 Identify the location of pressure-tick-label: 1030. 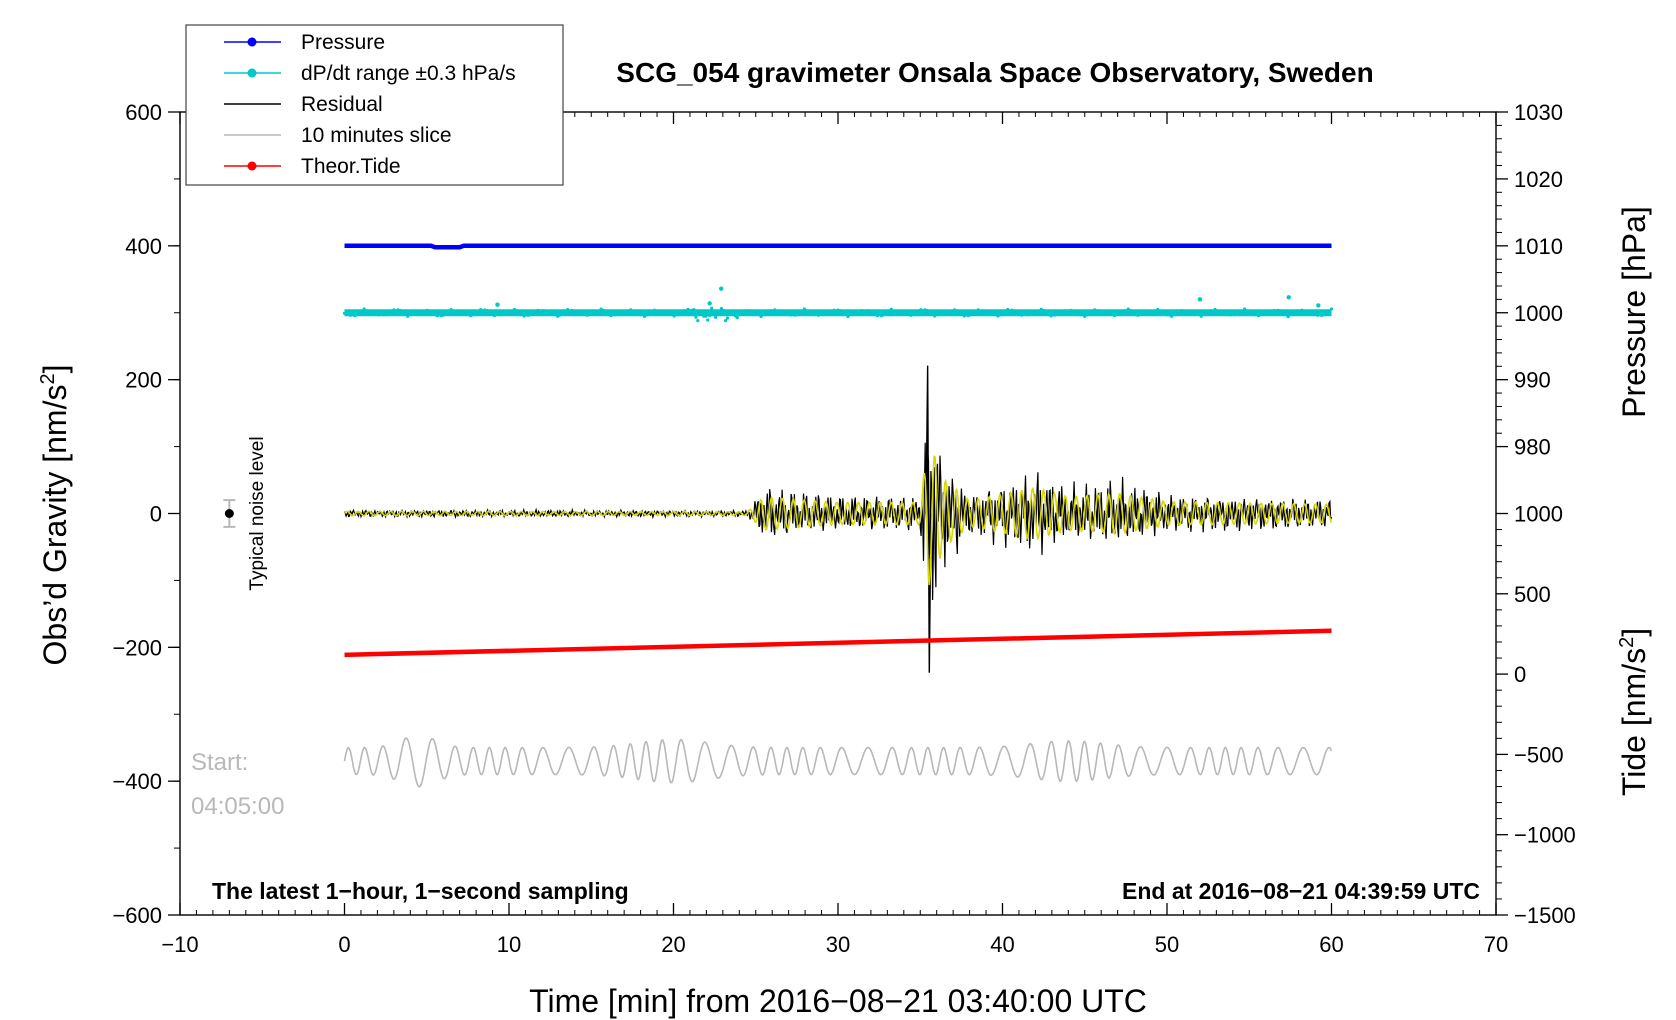
(1538, 112).